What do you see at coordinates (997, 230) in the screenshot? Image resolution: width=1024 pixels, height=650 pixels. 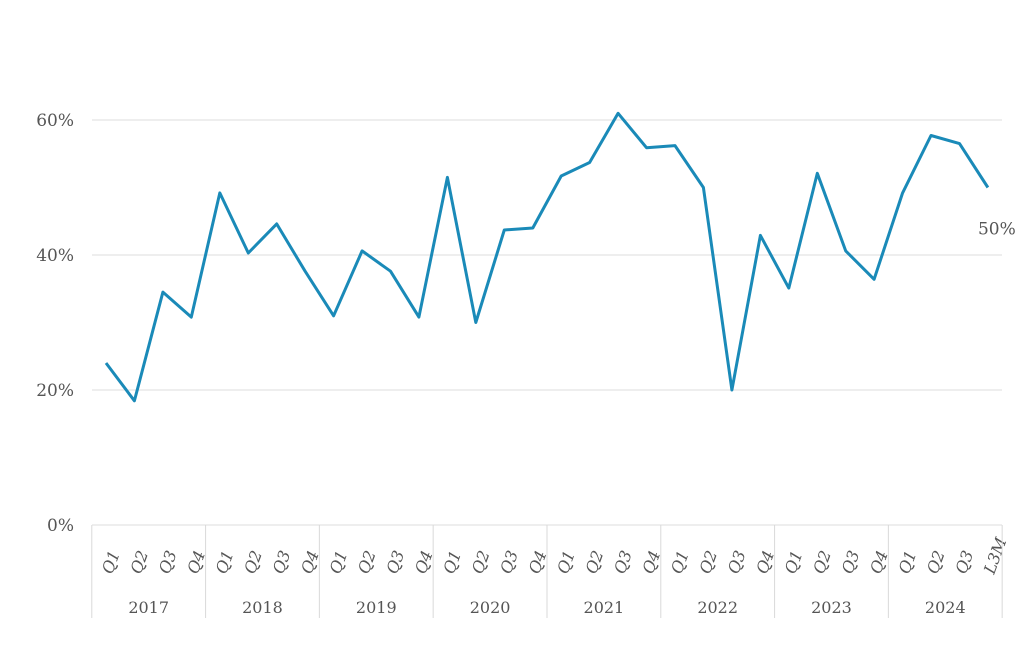 I see `end-value-label: 50%` at bounding box center [997, 230].